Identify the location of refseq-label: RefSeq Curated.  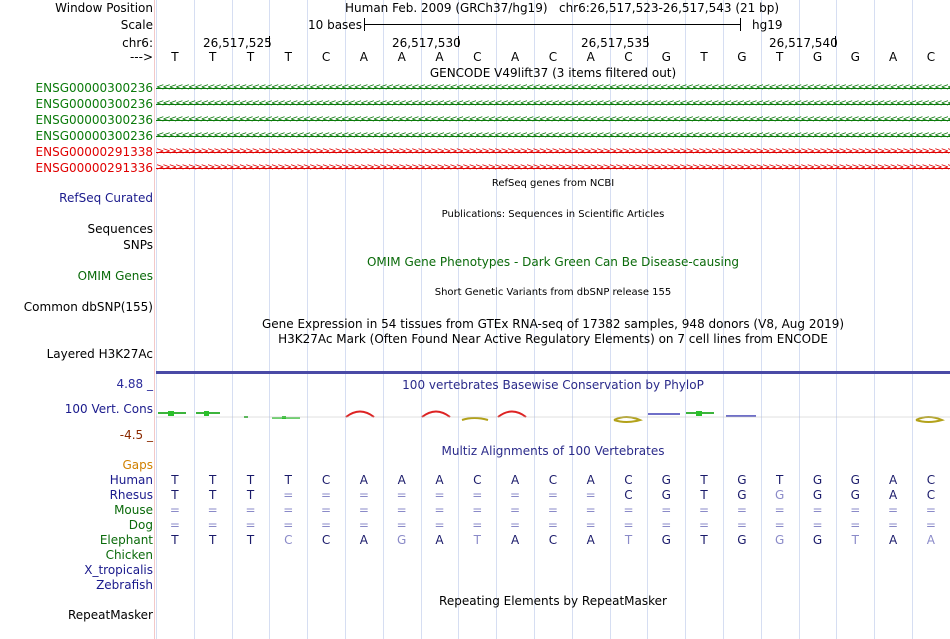
(106, 198).